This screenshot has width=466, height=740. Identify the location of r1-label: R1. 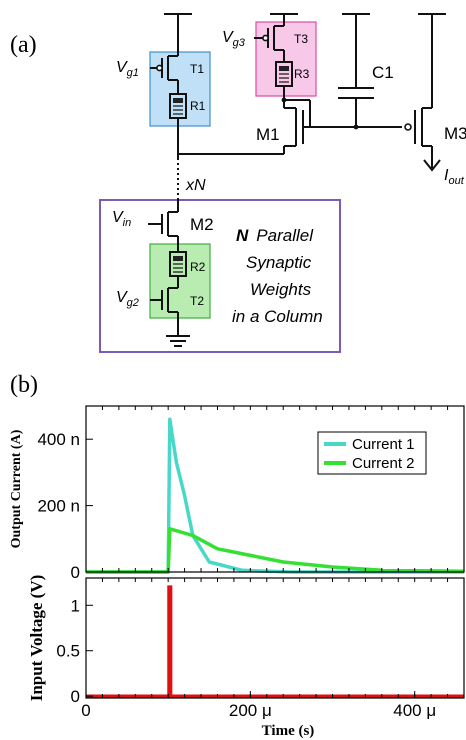
(198, 106).